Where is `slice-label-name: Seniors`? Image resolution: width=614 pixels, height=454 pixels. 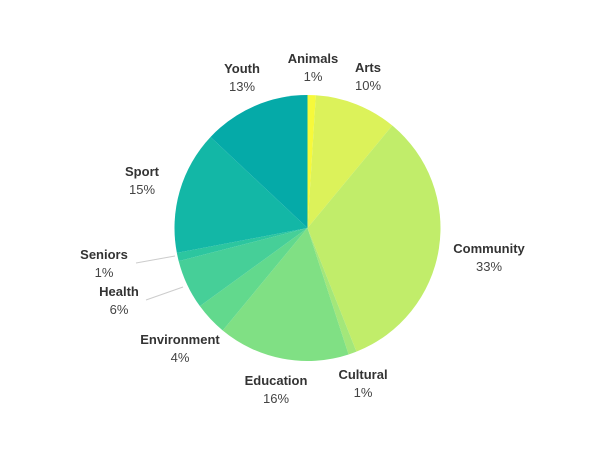
slice-label-name: Seniors is located at coordinates (104, 254).